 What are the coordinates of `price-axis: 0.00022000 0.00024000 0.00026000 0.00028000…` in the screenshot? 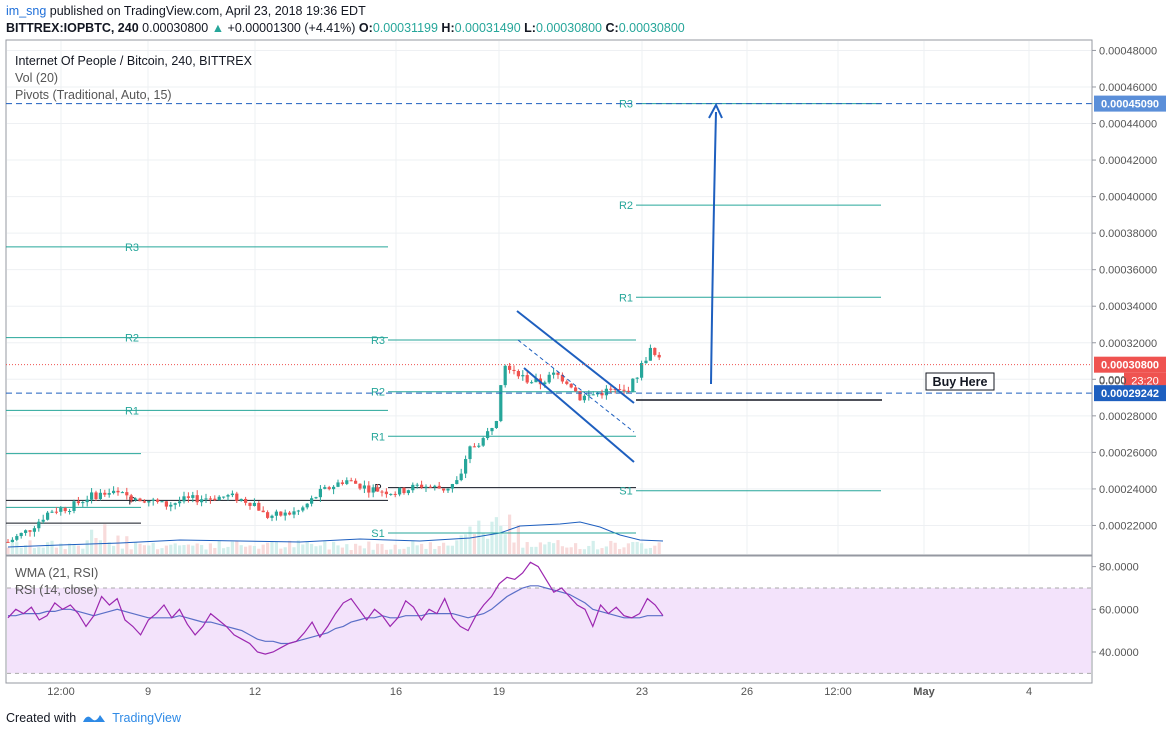 It's located at (1124, 361).